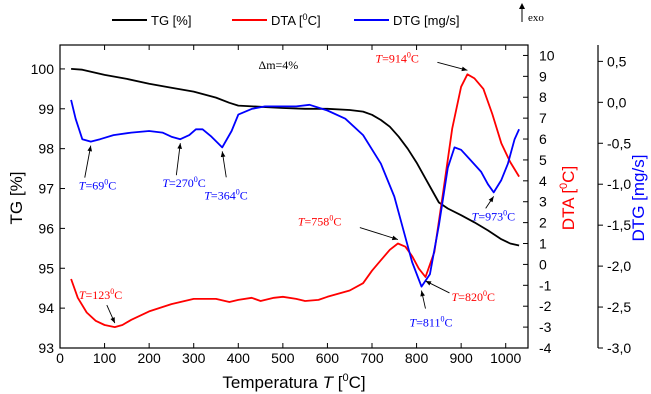 This screenshot has width=651, height=394. I want to click on dta-tick-label: 2, so click(543, 223).